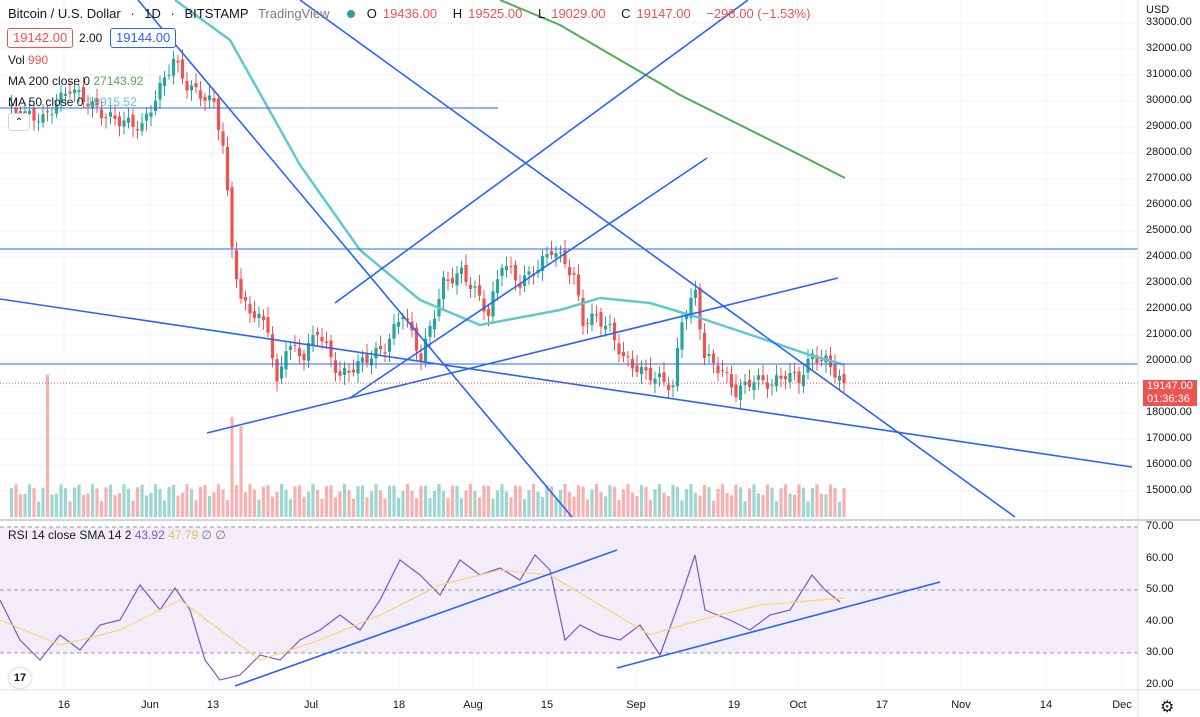  What do you see at coordinates (1158, 10) in the screenshot?
I see `currency-label: USD` at bounding box center [1158, 10].